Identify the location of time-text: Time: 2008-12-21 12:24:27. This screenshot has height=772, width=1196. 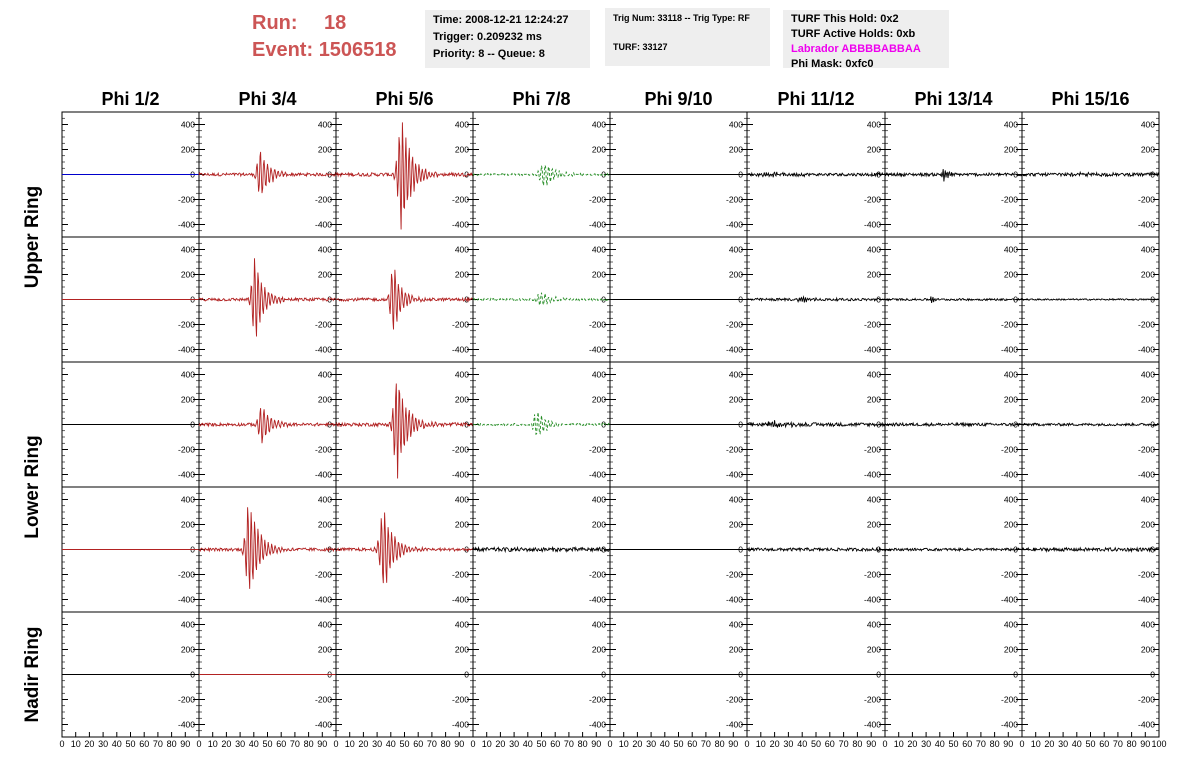
(501, 20).